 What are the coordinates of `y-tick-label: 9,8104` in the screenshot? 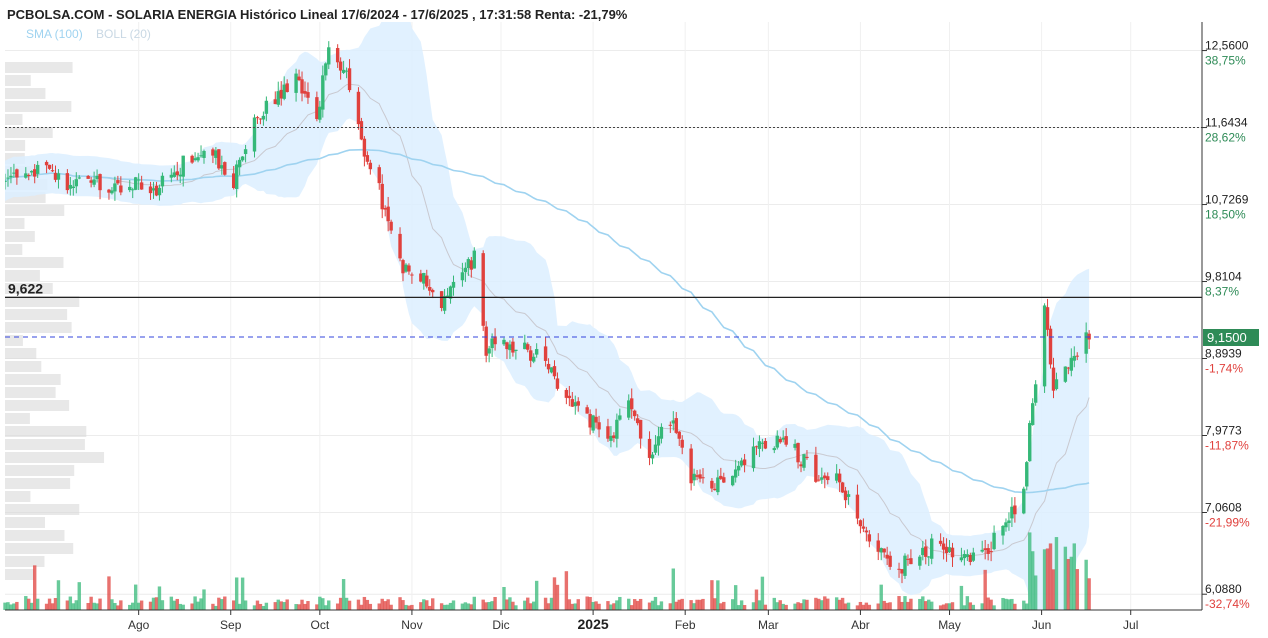 It's located at (1223, 277).